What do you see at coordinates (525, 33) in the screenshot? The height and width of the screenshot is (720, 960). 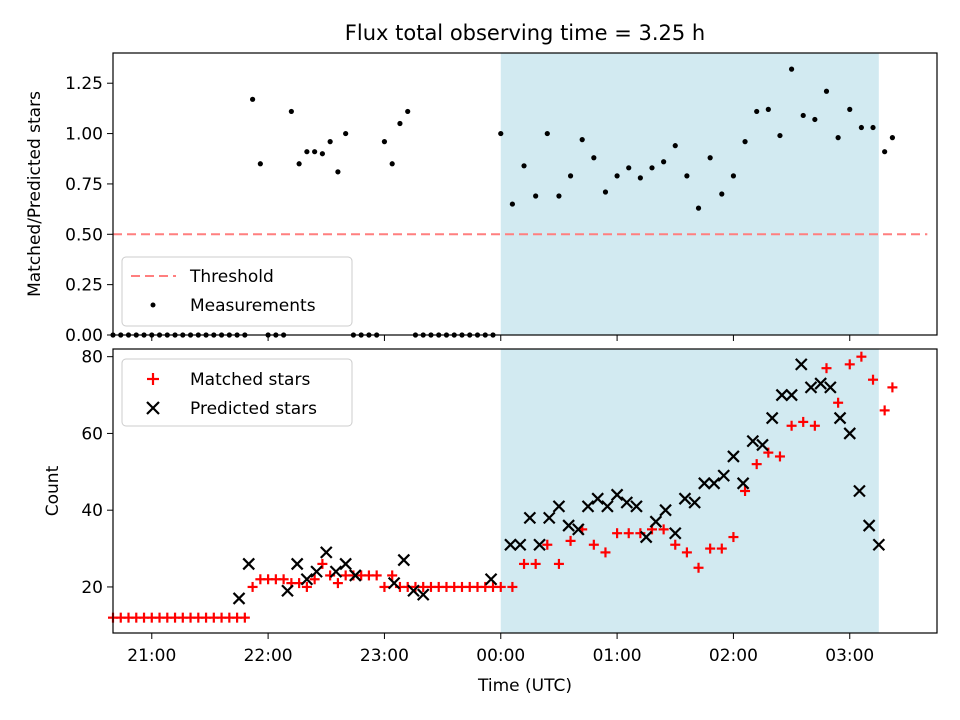 I see `chart-title: Flux total observing time = 3.25 h` at bounding box center [525, 33].